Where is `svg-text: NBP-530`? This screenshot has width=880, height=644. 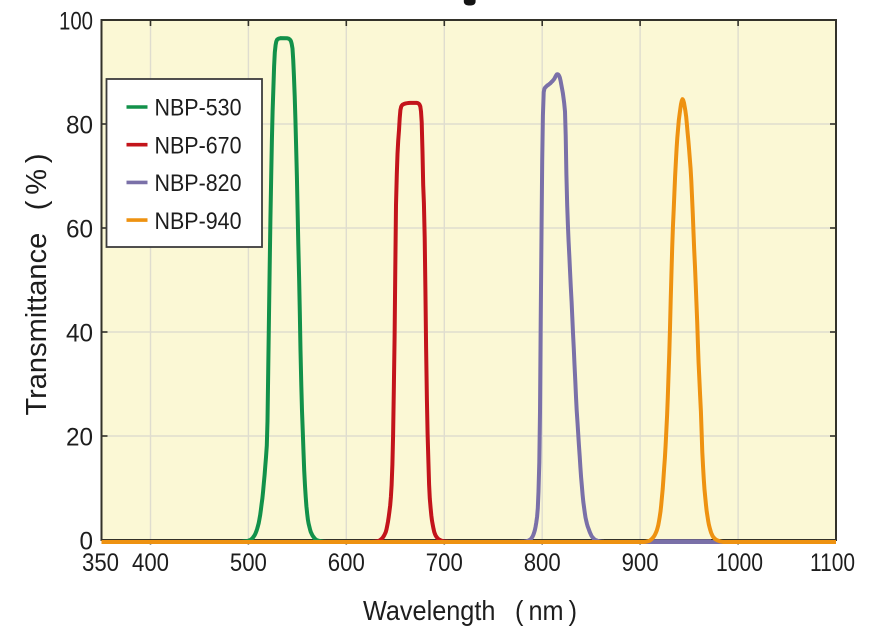 svg-text: NBP-530 is located at coordinates (198, 108).